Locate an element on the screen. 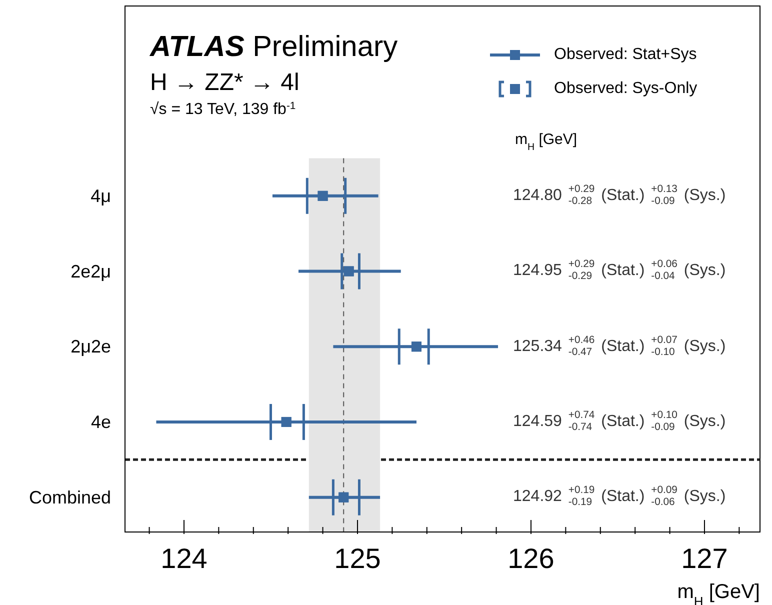  y-tick-label: 2μ2e is located at coordinates (90, 346).